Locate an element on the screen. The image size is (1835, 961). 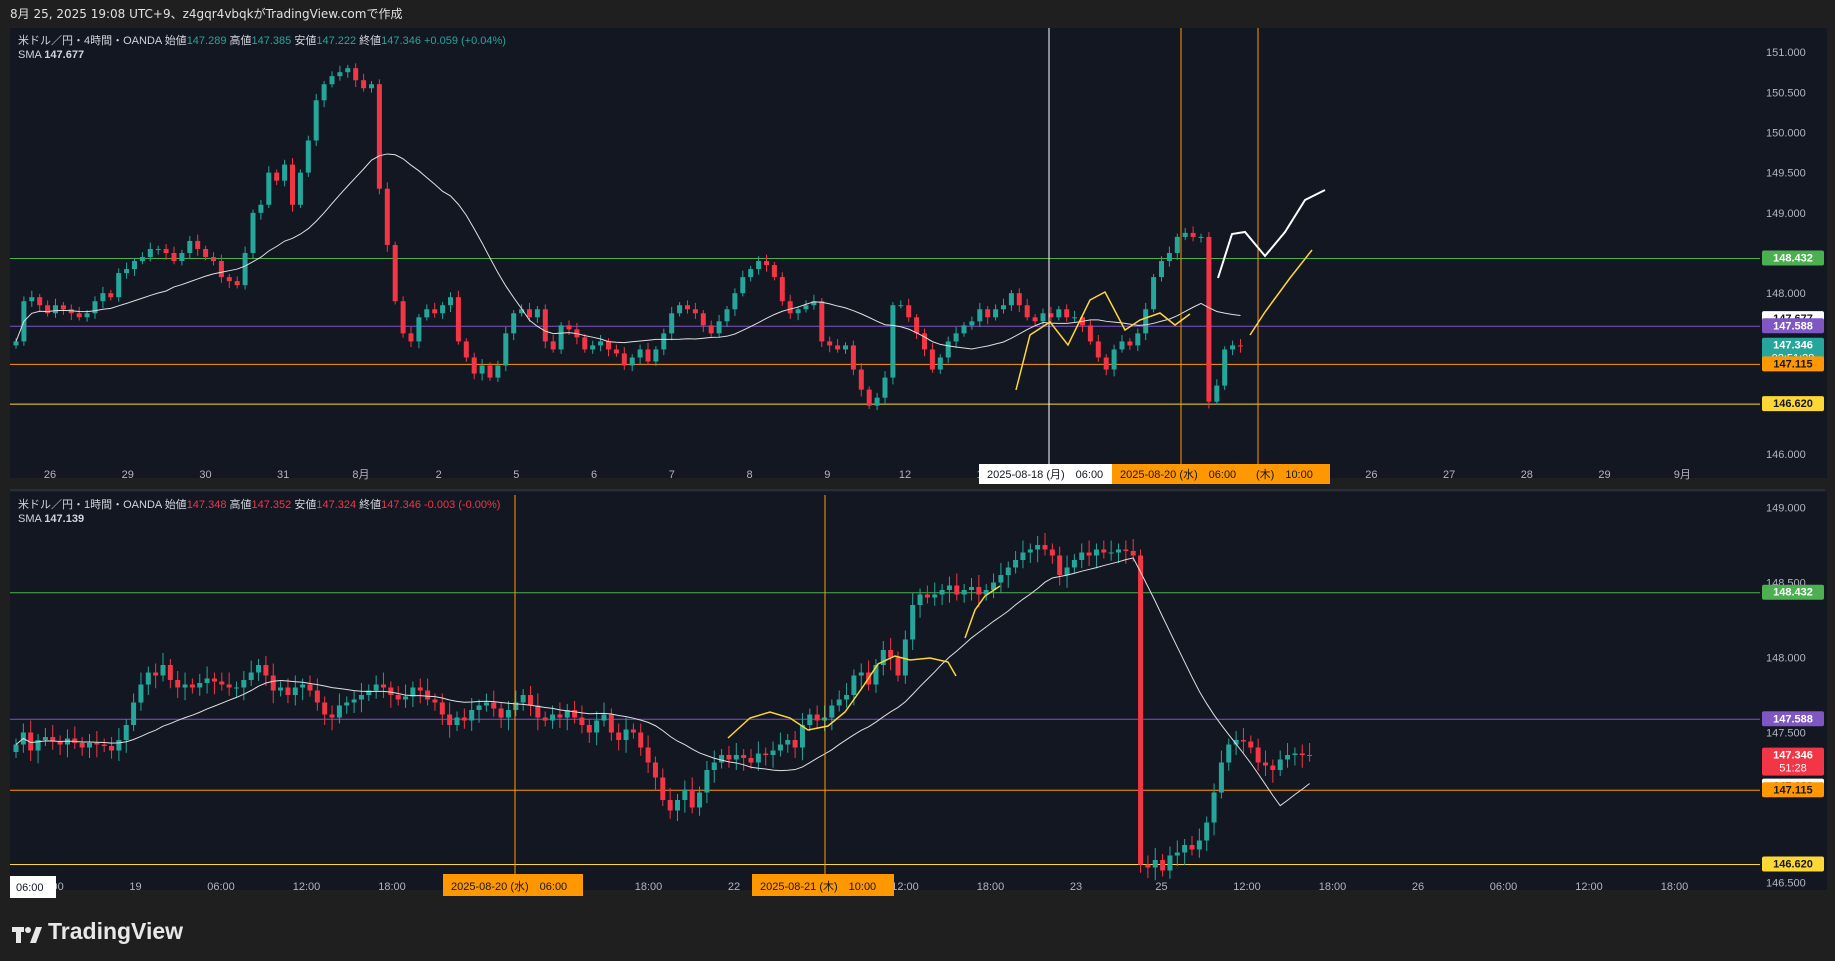
y-tick-label: 151.000 is located at coordinates (1786, 53).